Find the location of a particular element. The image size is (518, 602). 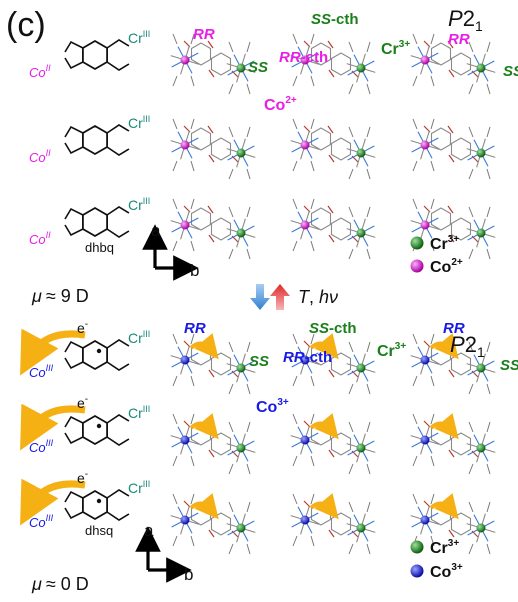

ligand-unit: CrIII CoIII e- is located at coordinates (85, 424).